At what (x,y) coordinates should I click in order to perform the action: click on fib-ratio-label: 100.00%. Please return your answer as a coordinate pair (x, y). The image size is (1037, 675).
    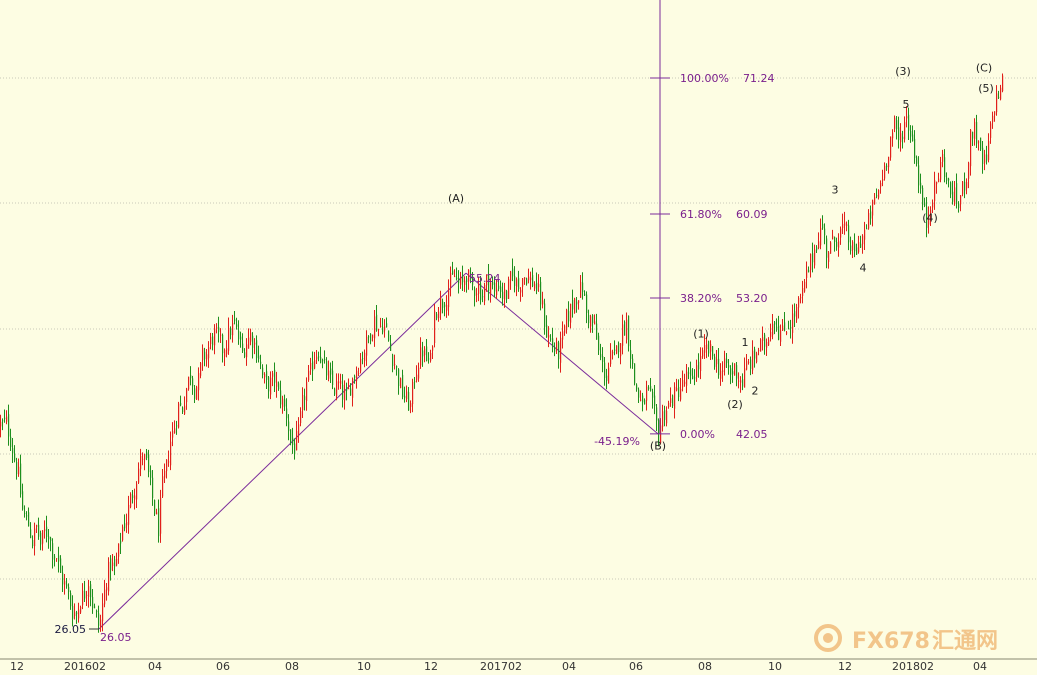
    Looking at the image, I should click on (704, 78).